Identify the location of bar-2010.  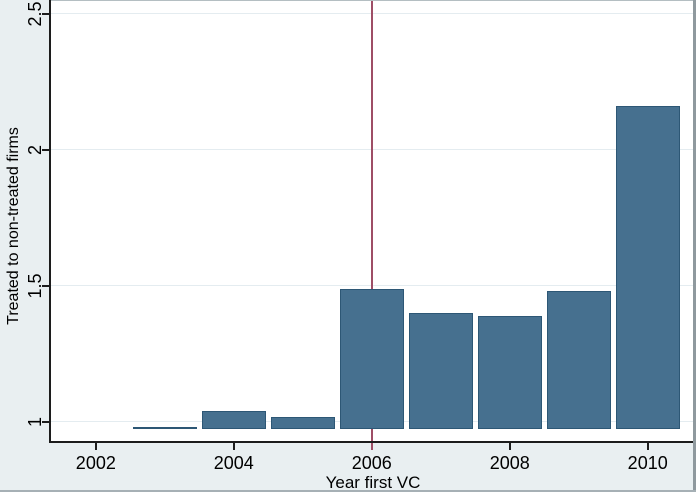
(647, 267).